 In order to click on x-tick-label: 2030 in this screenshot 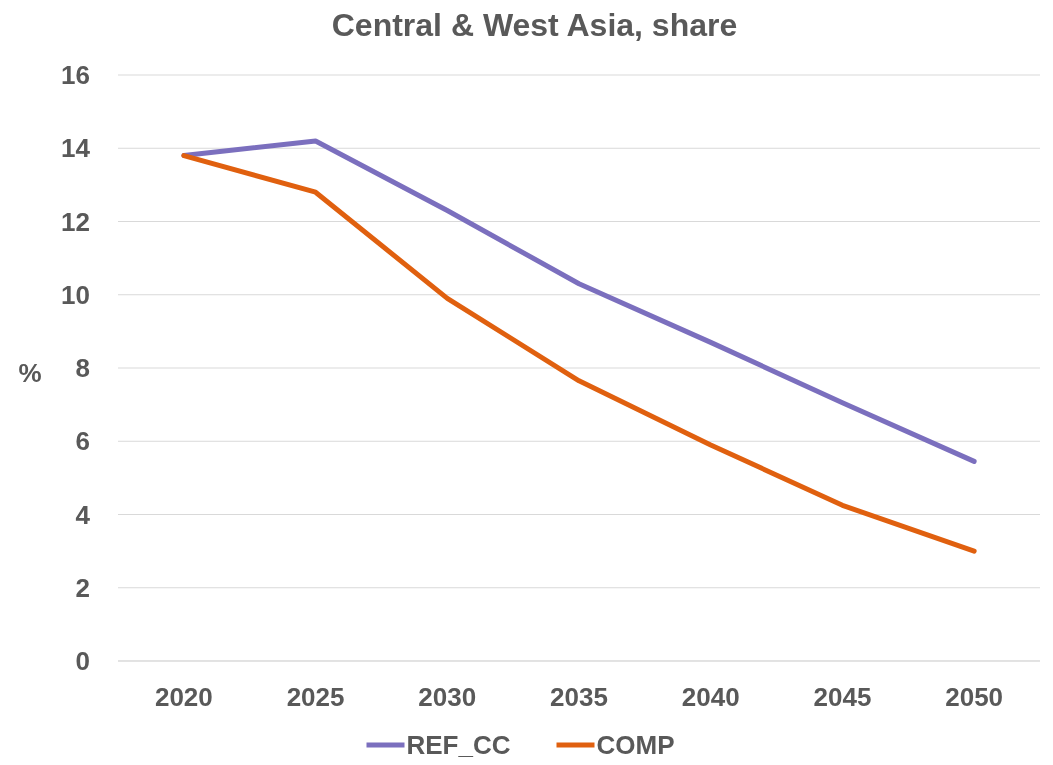, I will do `click(447, 697)`.